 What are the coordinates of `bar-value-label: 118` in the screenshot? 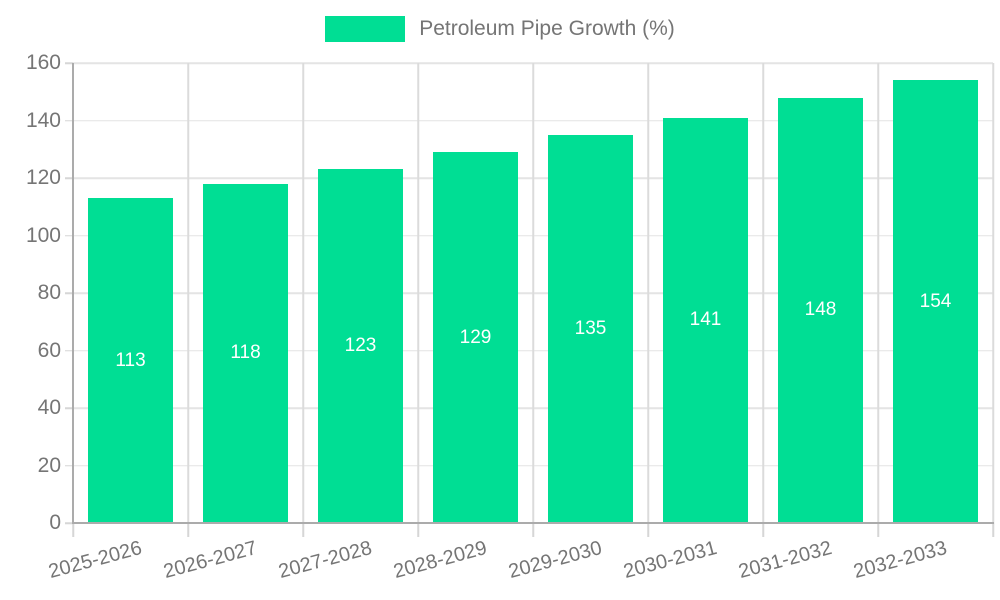 It's located at (245, 353).